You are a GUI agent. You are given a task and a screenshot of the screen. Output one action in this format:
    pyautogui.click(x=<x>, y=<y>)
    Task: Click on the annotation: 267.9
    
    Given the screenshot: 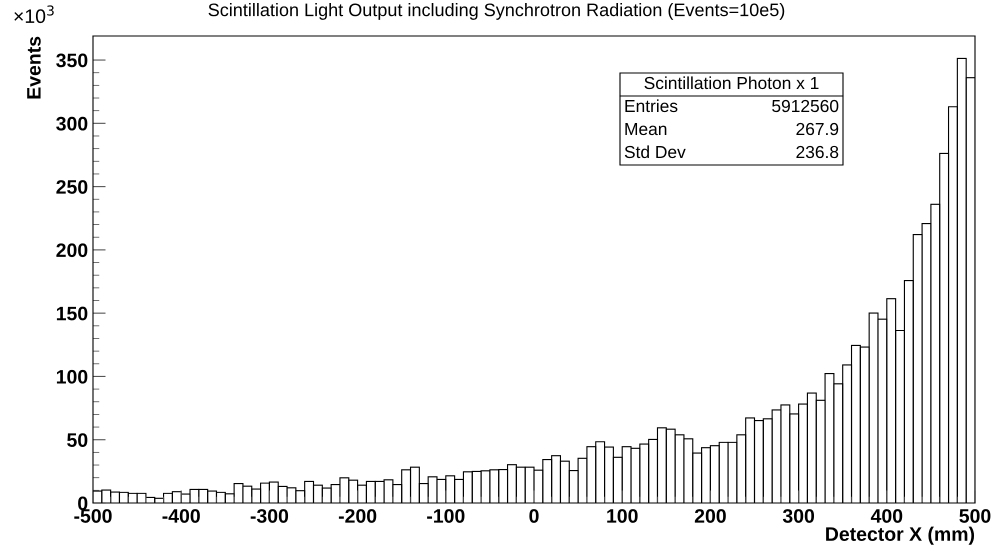 What is the action you would take?
    pyautogui.click(x=817, y=129)
    